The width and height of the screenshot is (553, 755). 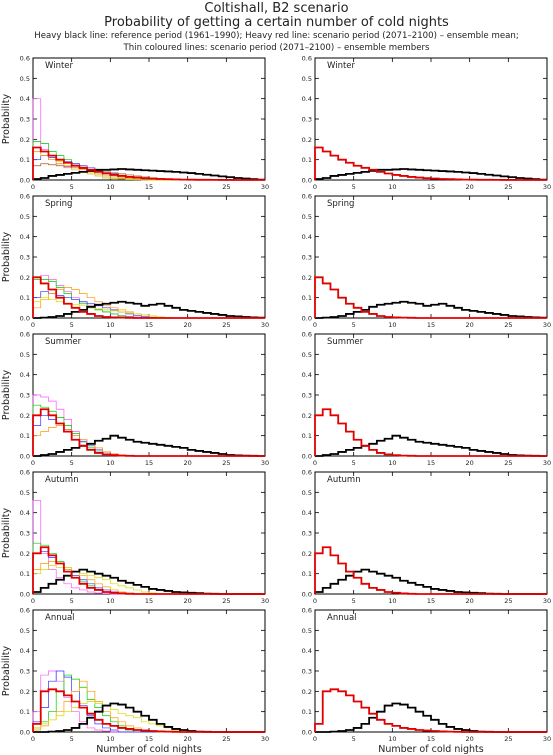 I want to click on chart-panel-spring-right: 0.0 0.1 0.2 0.3 0.4 0.5 0.6 0 5 10 15 20 25 30 Spring, so click(x=426, y=261).